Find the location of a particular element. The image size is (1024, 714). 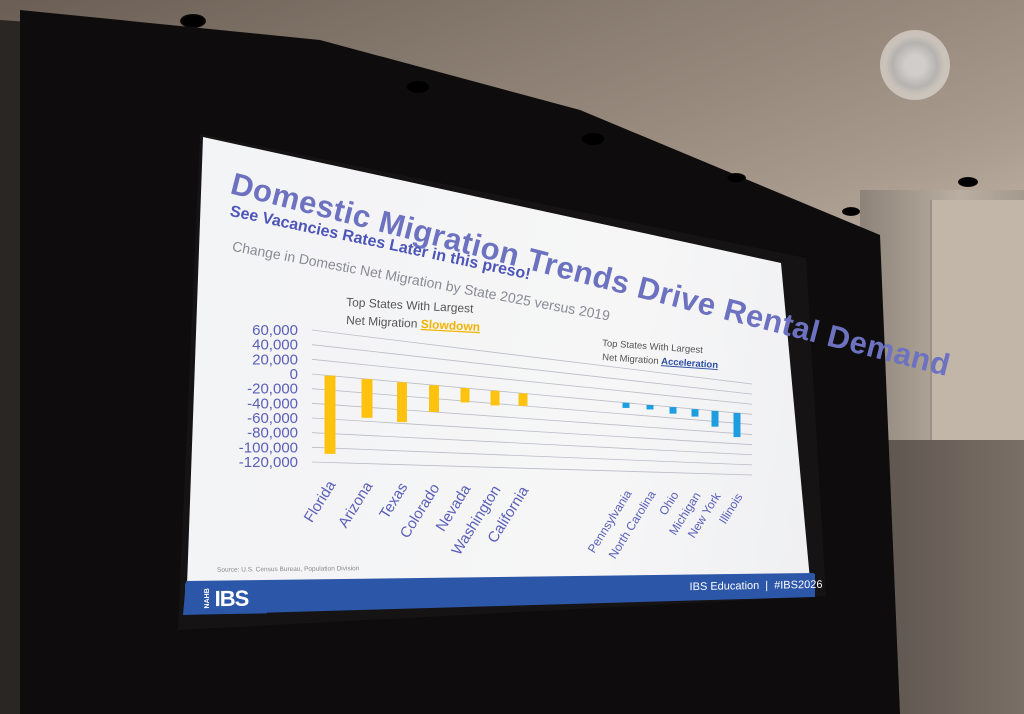

y-tick-label: -40,000 is located at coordinates (272, 403).